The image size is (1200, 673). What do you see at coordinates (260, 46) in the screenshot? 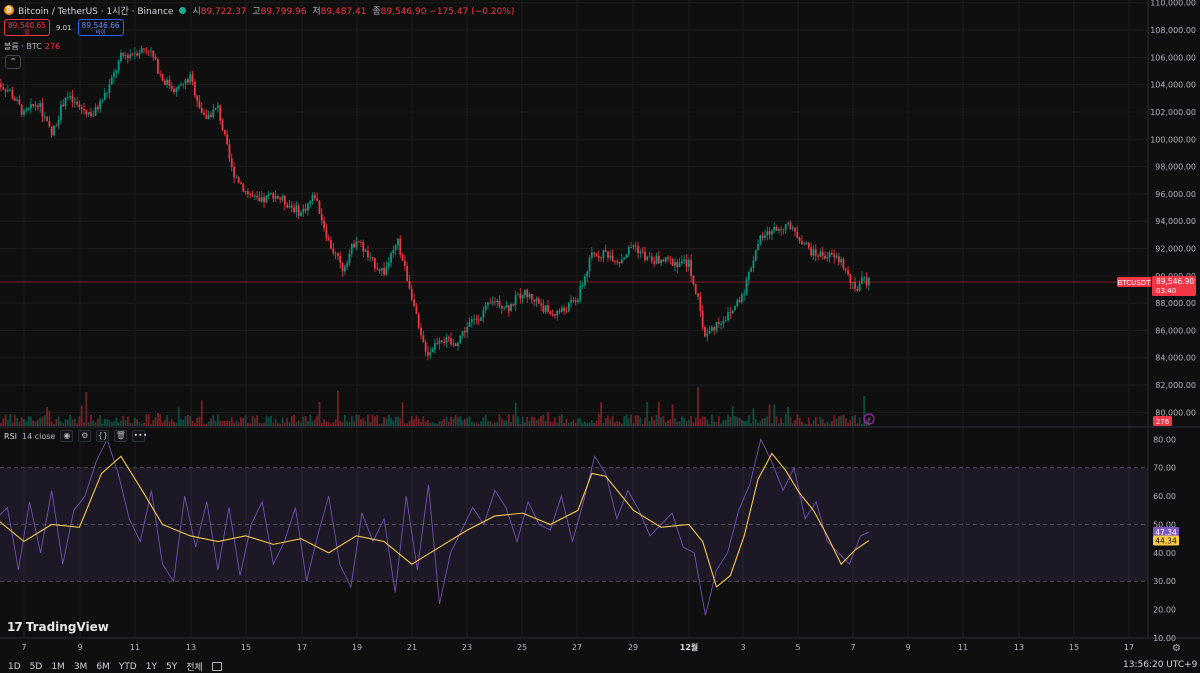
I see `volume-legend: 볼륨 · BTC 276` at bounding box center [260, 46].